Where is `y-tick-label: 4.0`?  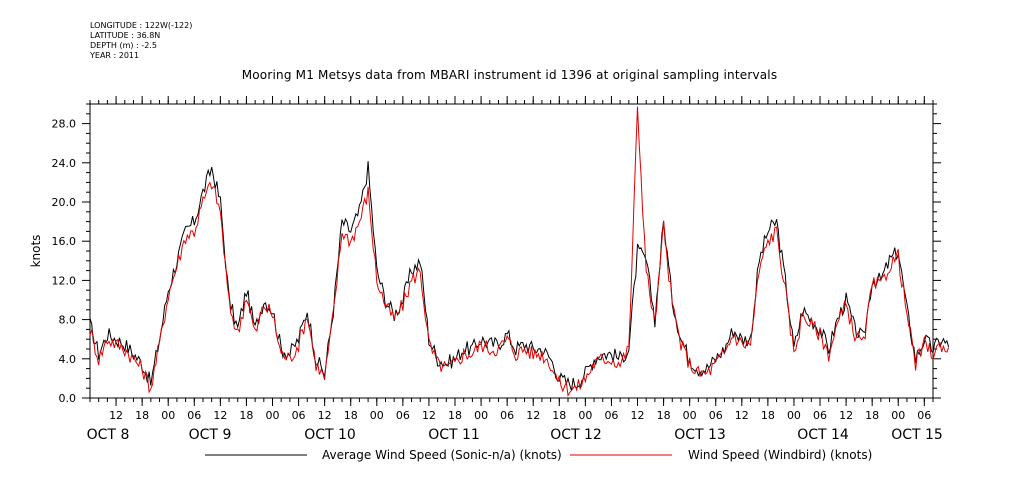 y-tick-label: 4.0 is located at coordinates (68, 359).